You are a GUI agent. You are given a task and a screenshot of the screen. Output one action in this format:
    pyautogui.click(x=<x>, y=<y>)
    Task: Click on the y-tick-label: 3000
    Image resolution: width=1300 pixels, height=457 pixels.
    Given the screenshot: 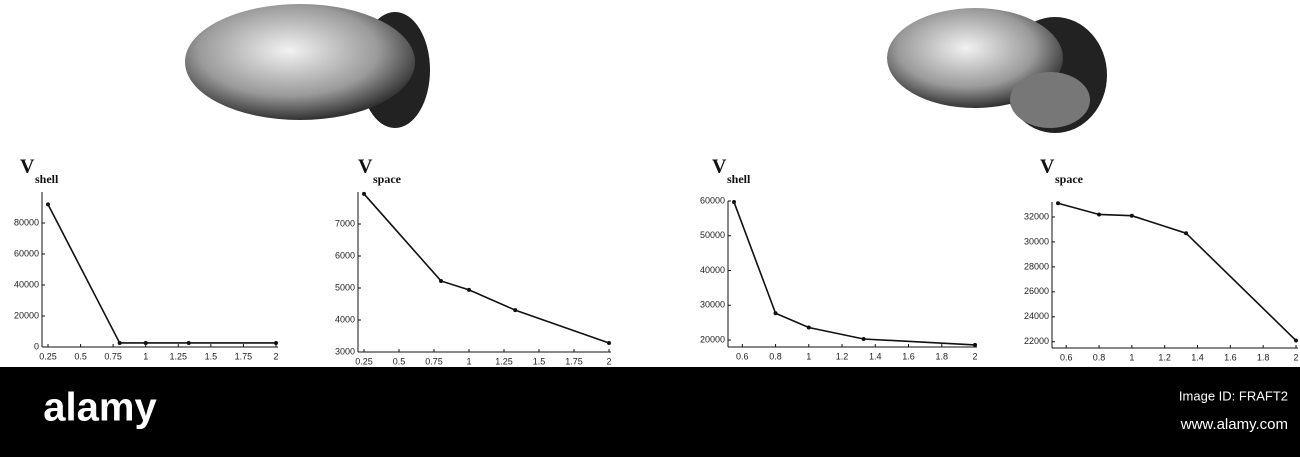 What is the action you would take?
    pyautogui.click(x=345, y=351)
    